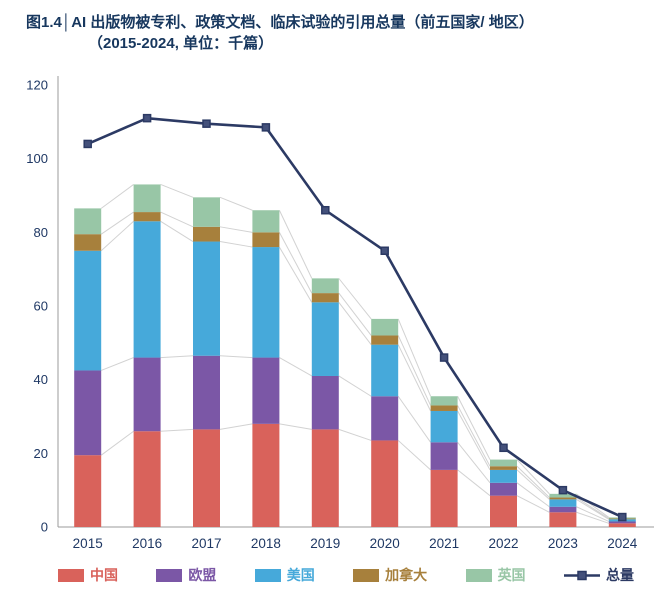 Image resolution: width=664 pixels, height=608 pixels. Describe the element at coordinates (619, 575) in the screenshot. I see `legend-label: 总量` at that location.